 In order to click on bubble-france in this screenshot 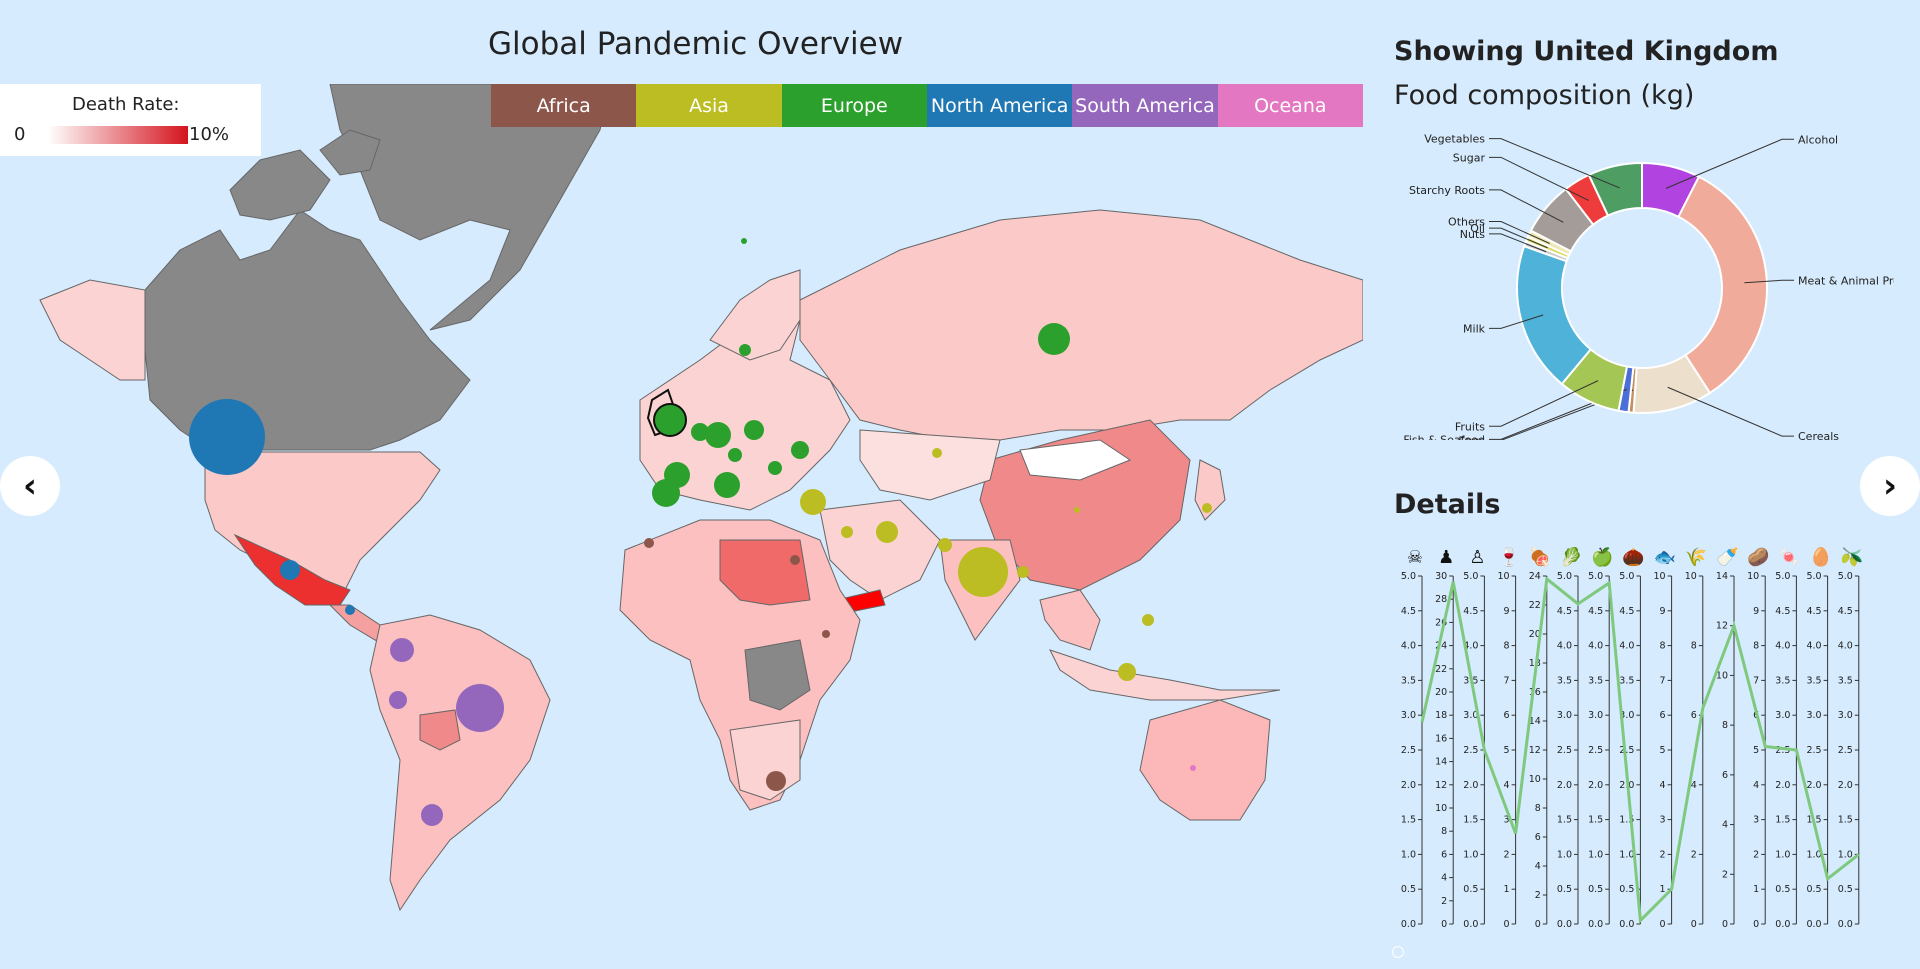, I will do `click(677, 475)`.